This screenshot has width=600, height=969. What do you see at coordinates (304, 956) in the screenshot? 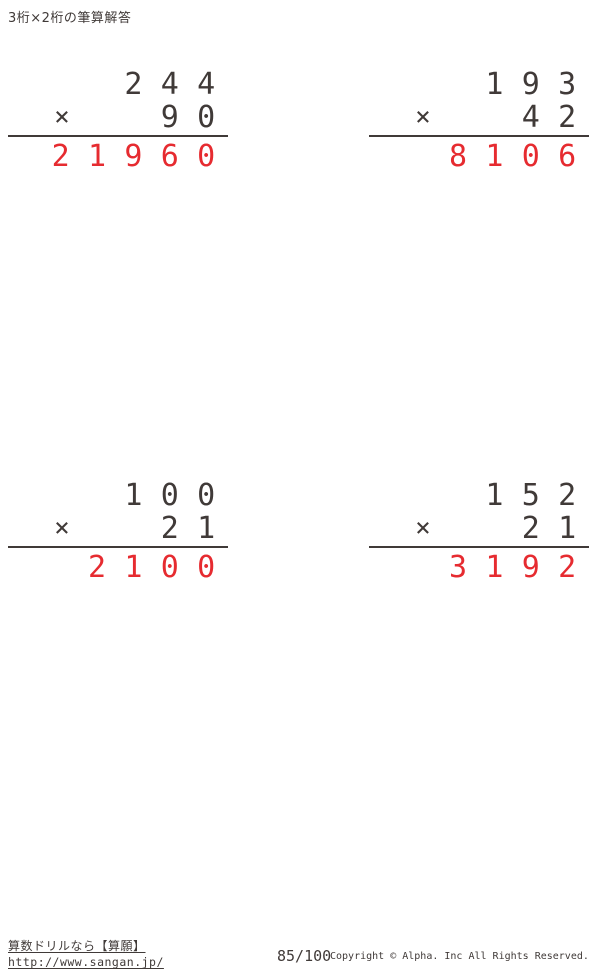
I see `page-number: 85/100` at bounding box center [304, 956].